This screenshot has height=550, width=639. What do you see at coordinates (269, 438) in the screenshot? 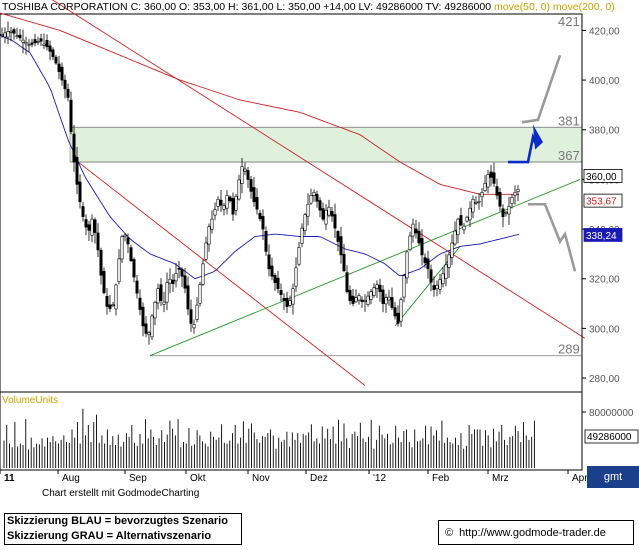
I see `volume-bars` at bounding box center [269, 438].